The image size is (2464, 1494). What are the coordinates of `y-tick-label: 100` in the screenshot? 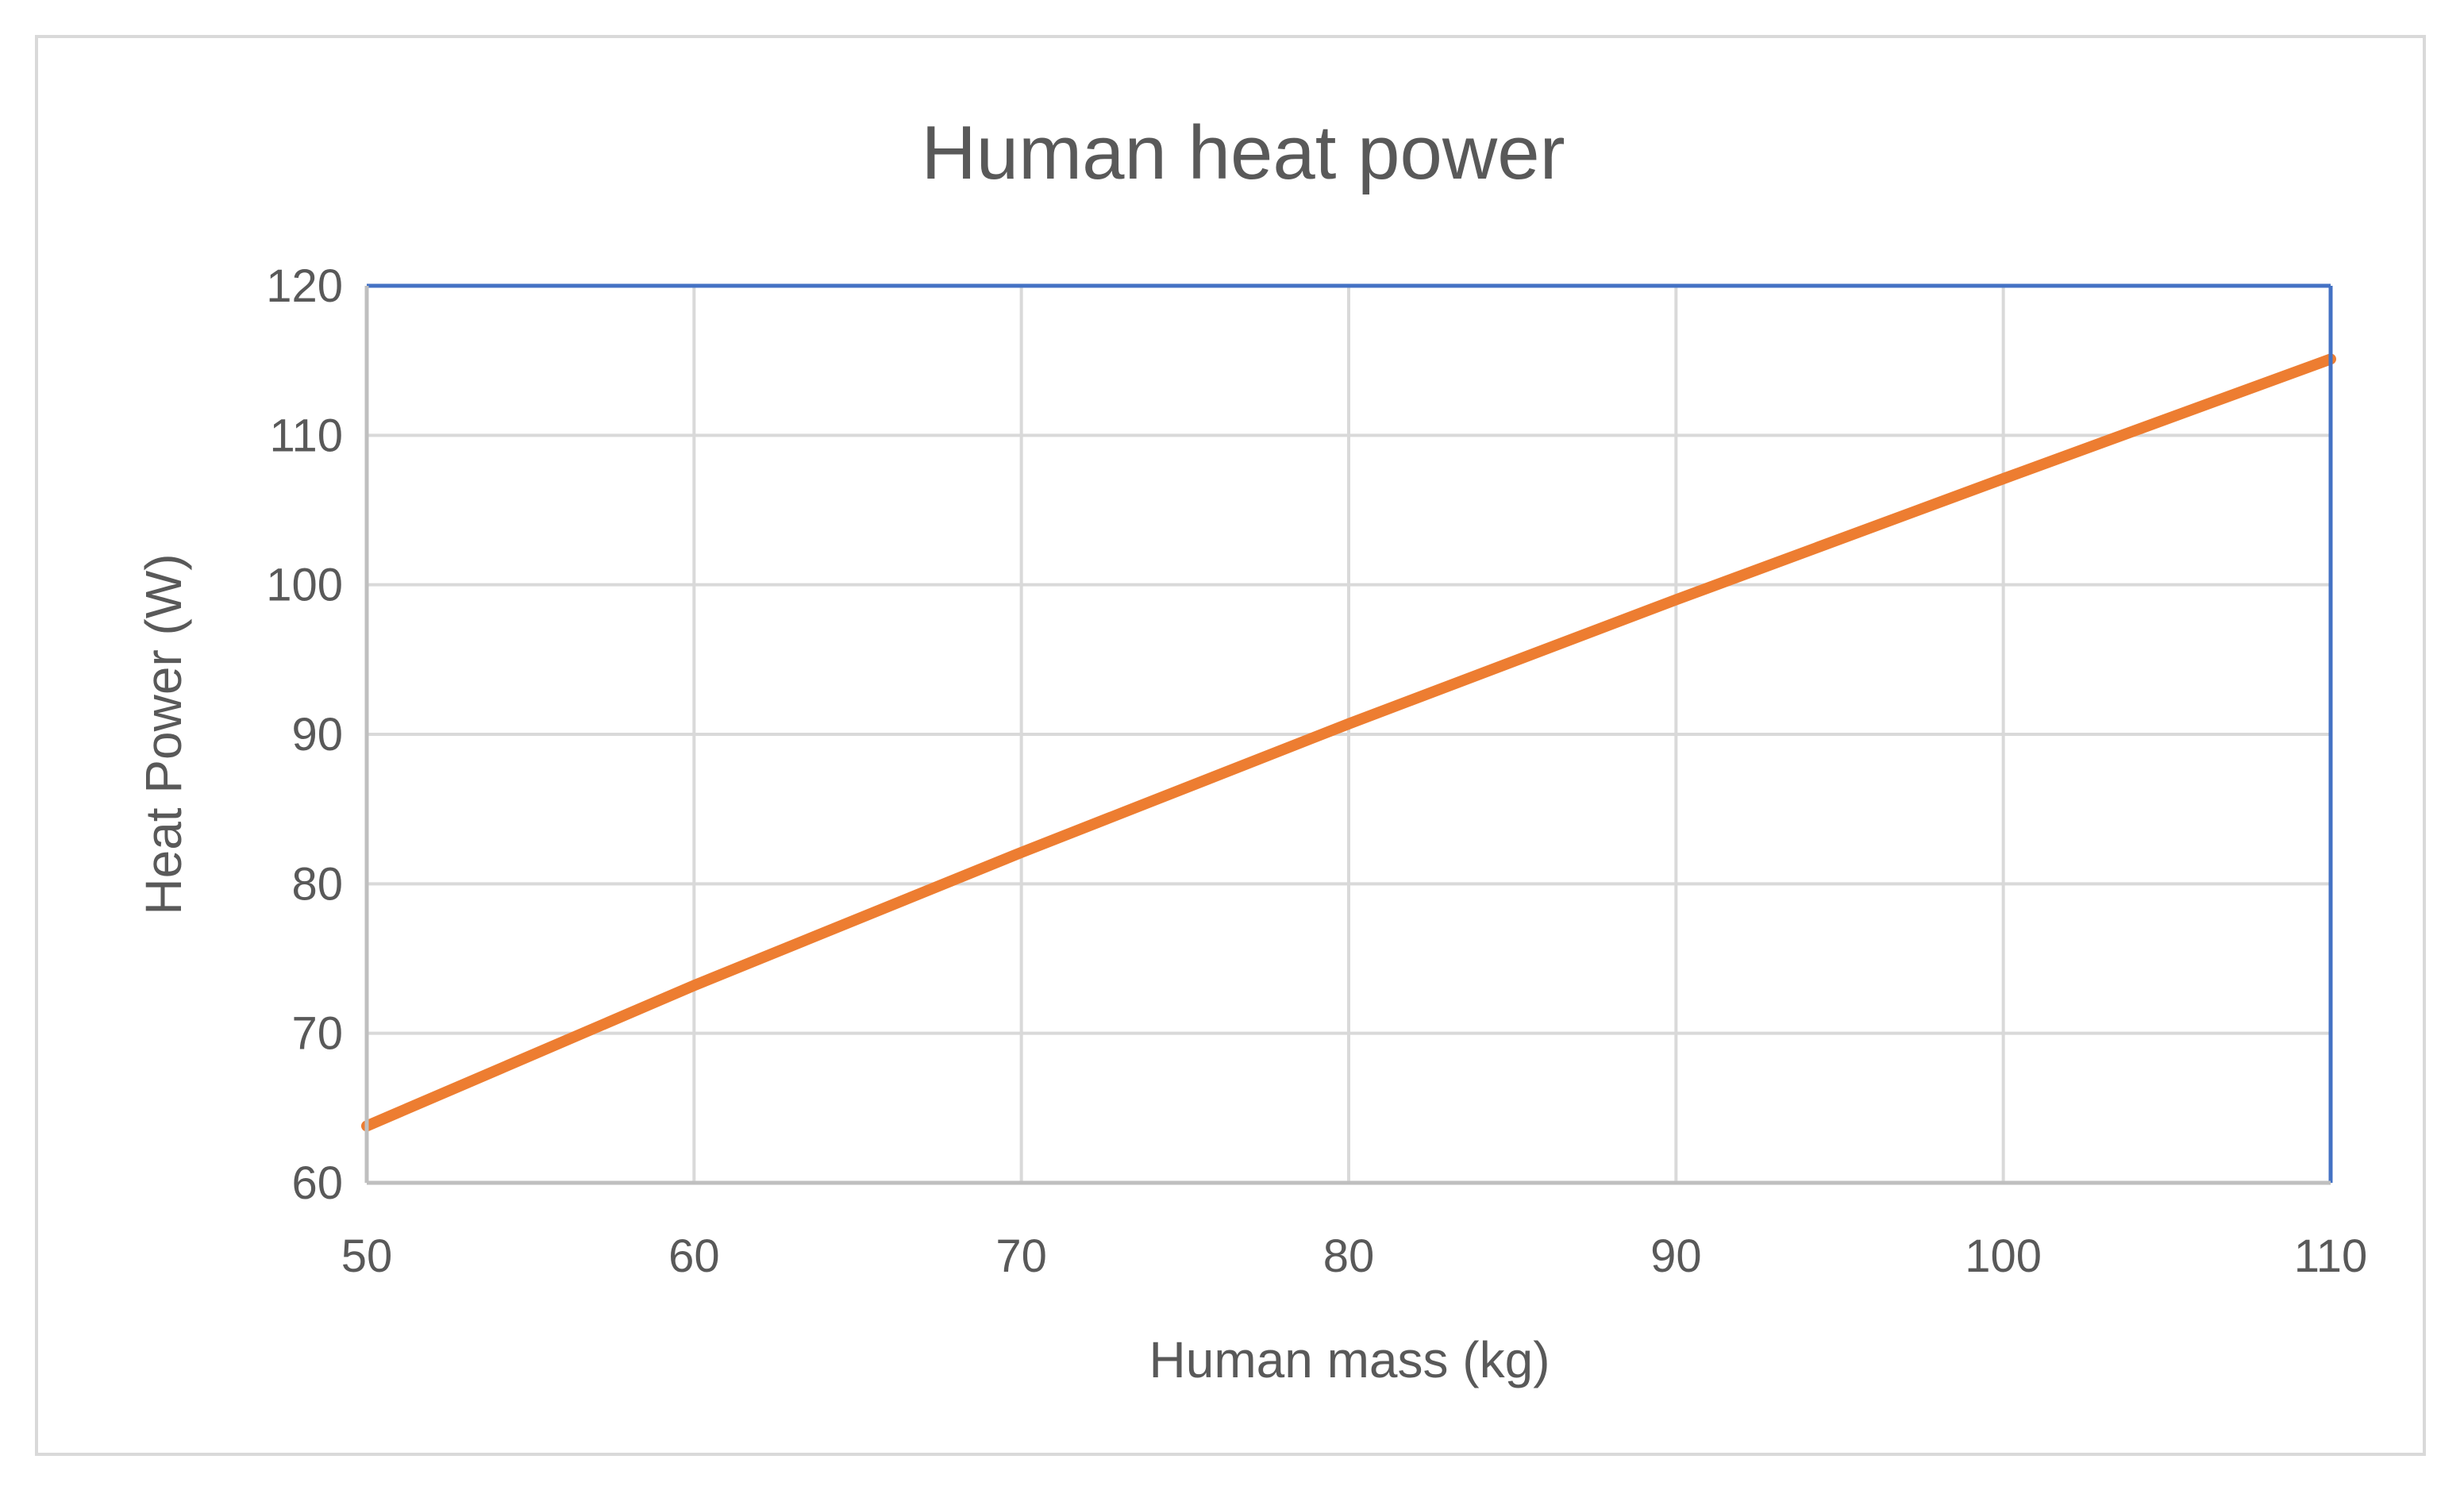 It's located at (304, 585).